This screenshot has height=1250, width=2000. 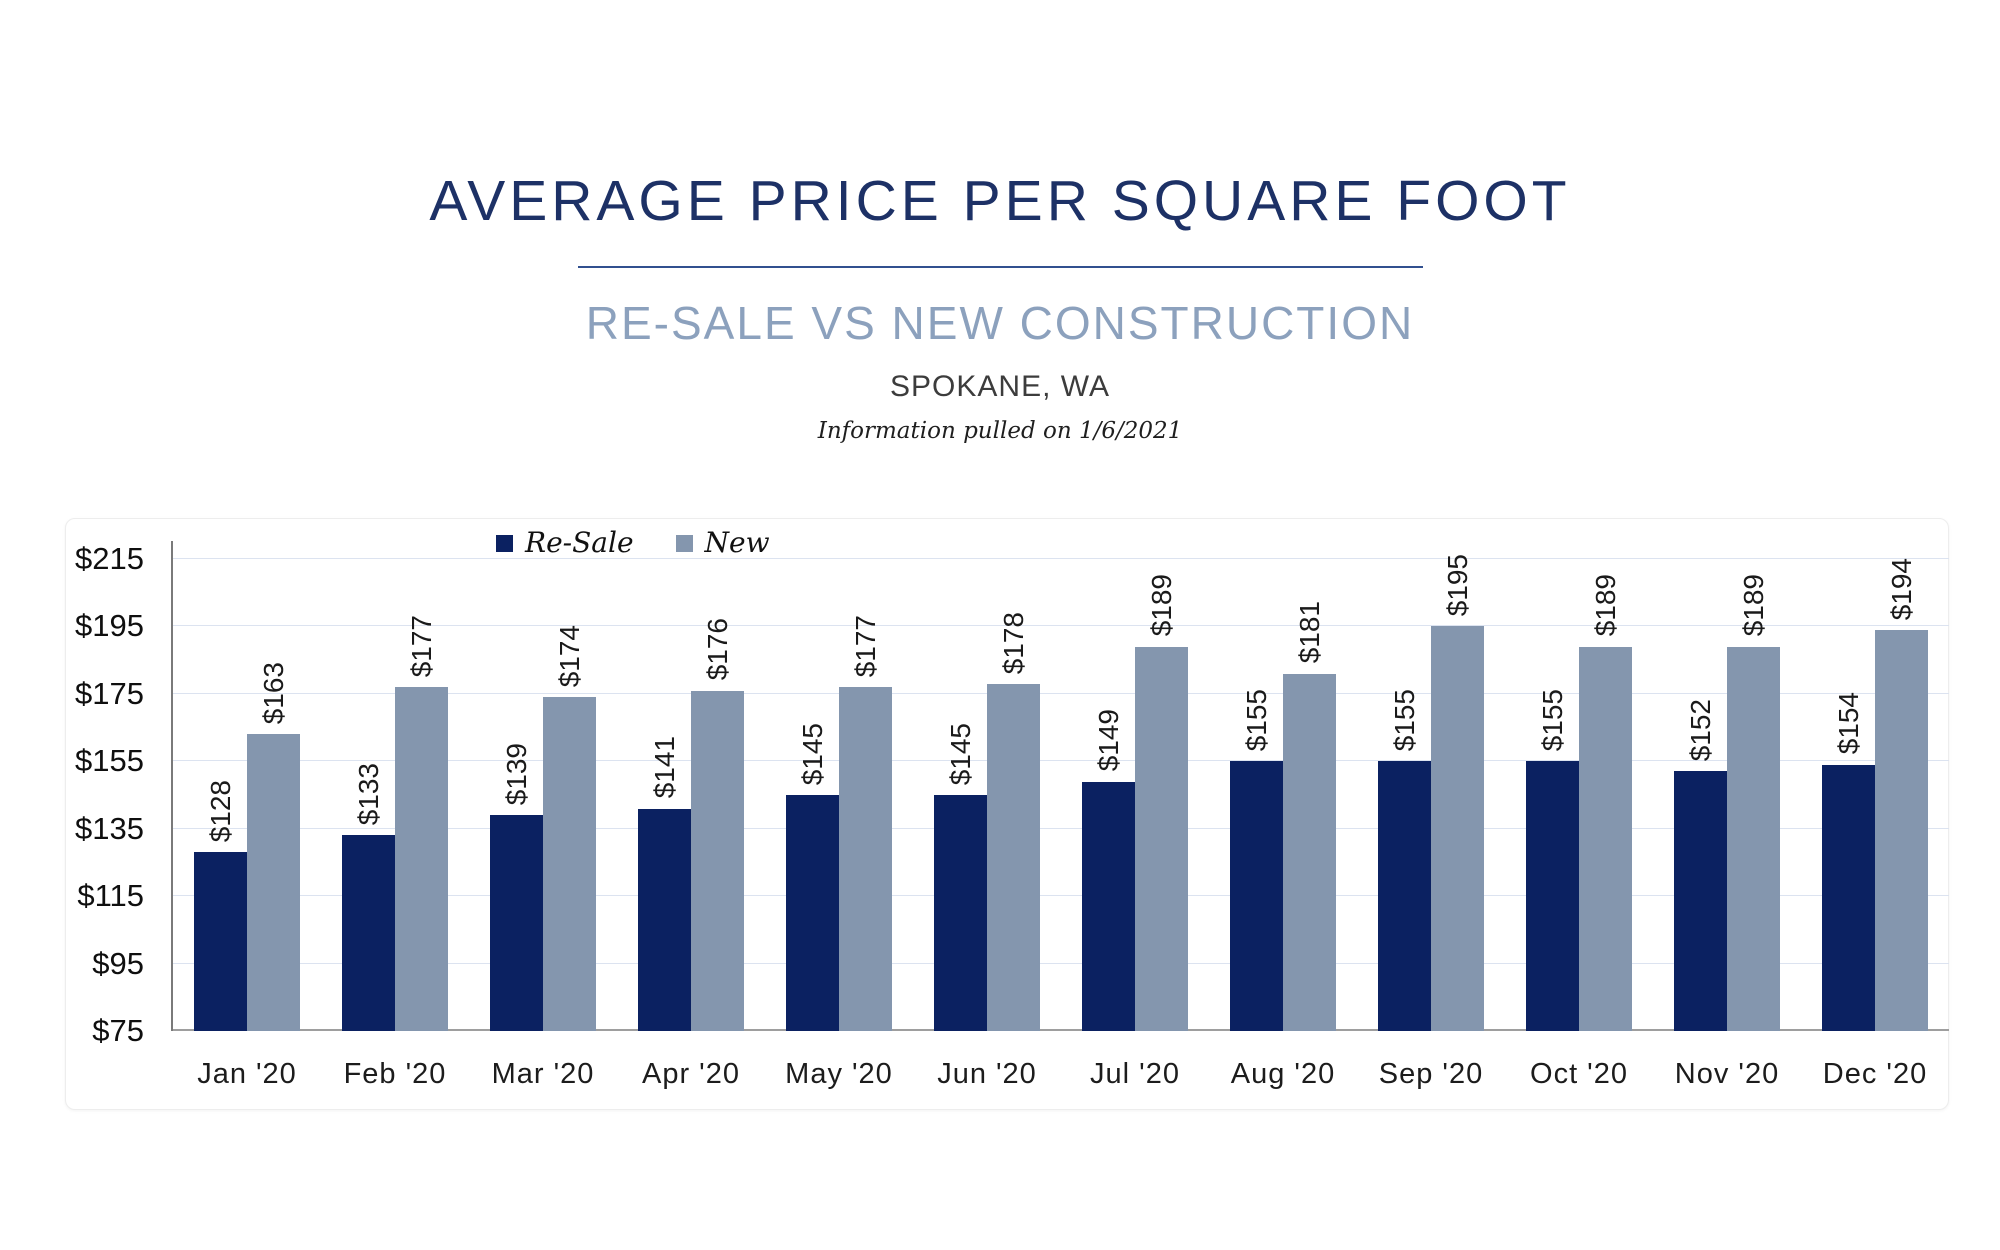 I want to click on bar-pair: $152 $189, so click(x=1727, y=802).